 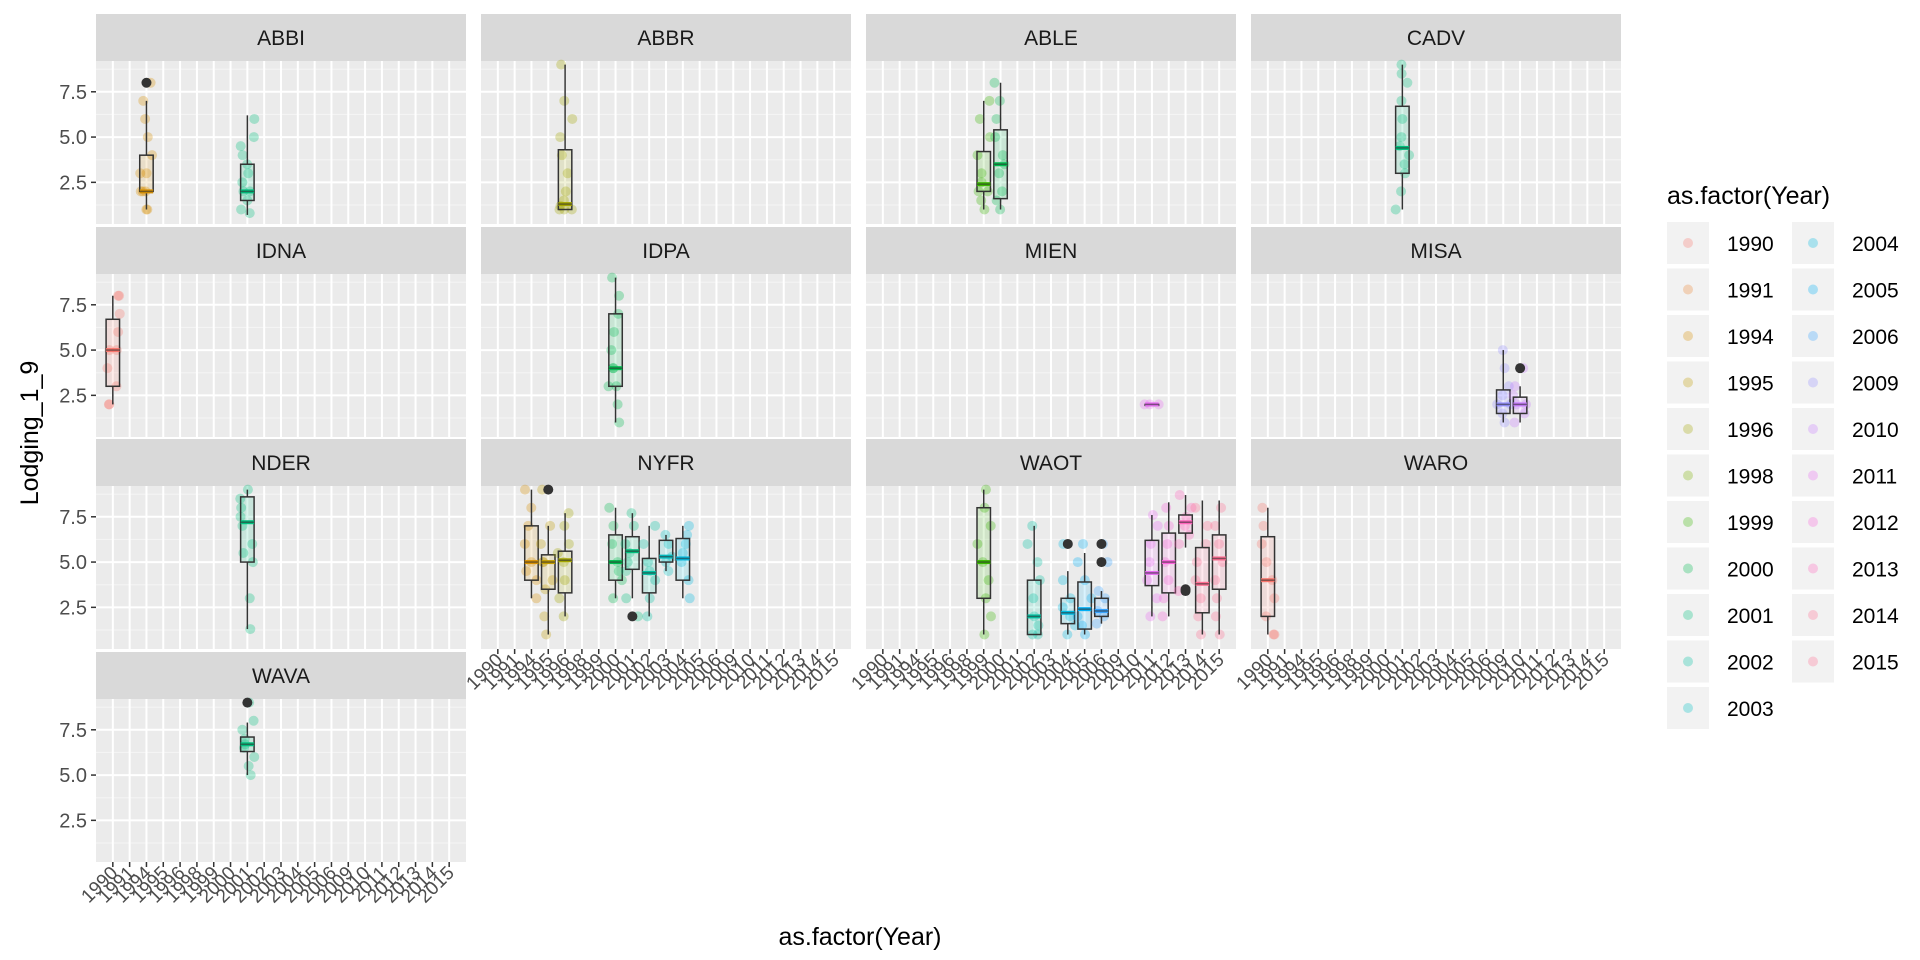 I want to click on legend-entry-label: 1995, so click(x=1750, y=384).